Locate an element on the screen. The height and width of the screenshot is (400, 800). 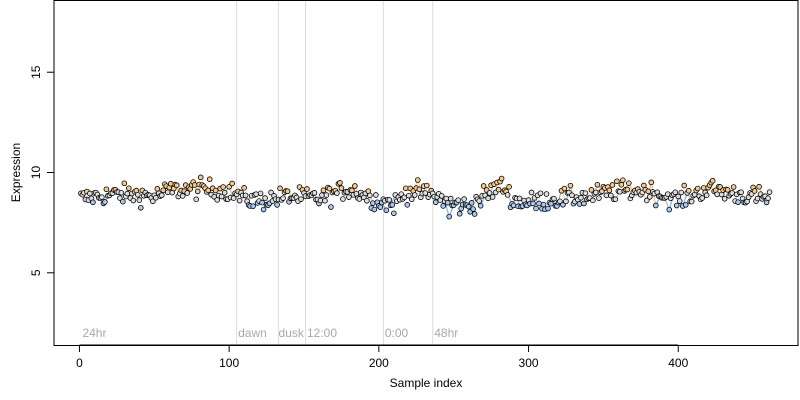
annotation-label: dawn is located at coordinates (252, 333).